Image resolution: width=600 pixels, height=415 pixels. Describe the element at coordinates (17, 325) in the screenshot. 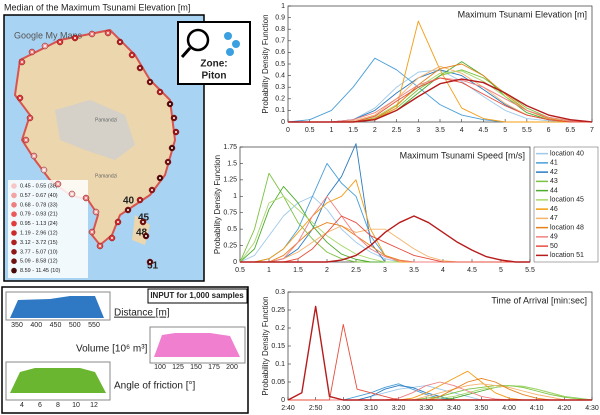

I see `input-tick-label: 350` at that location.